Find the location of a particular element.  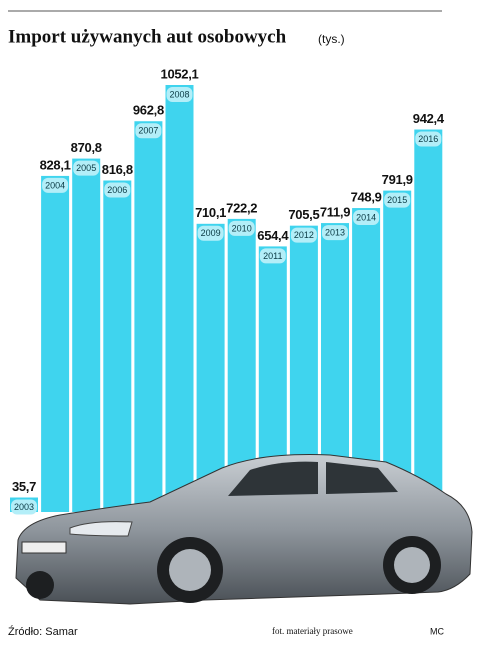

x-tick-label: 2016 is located at coordinates (428, 139).